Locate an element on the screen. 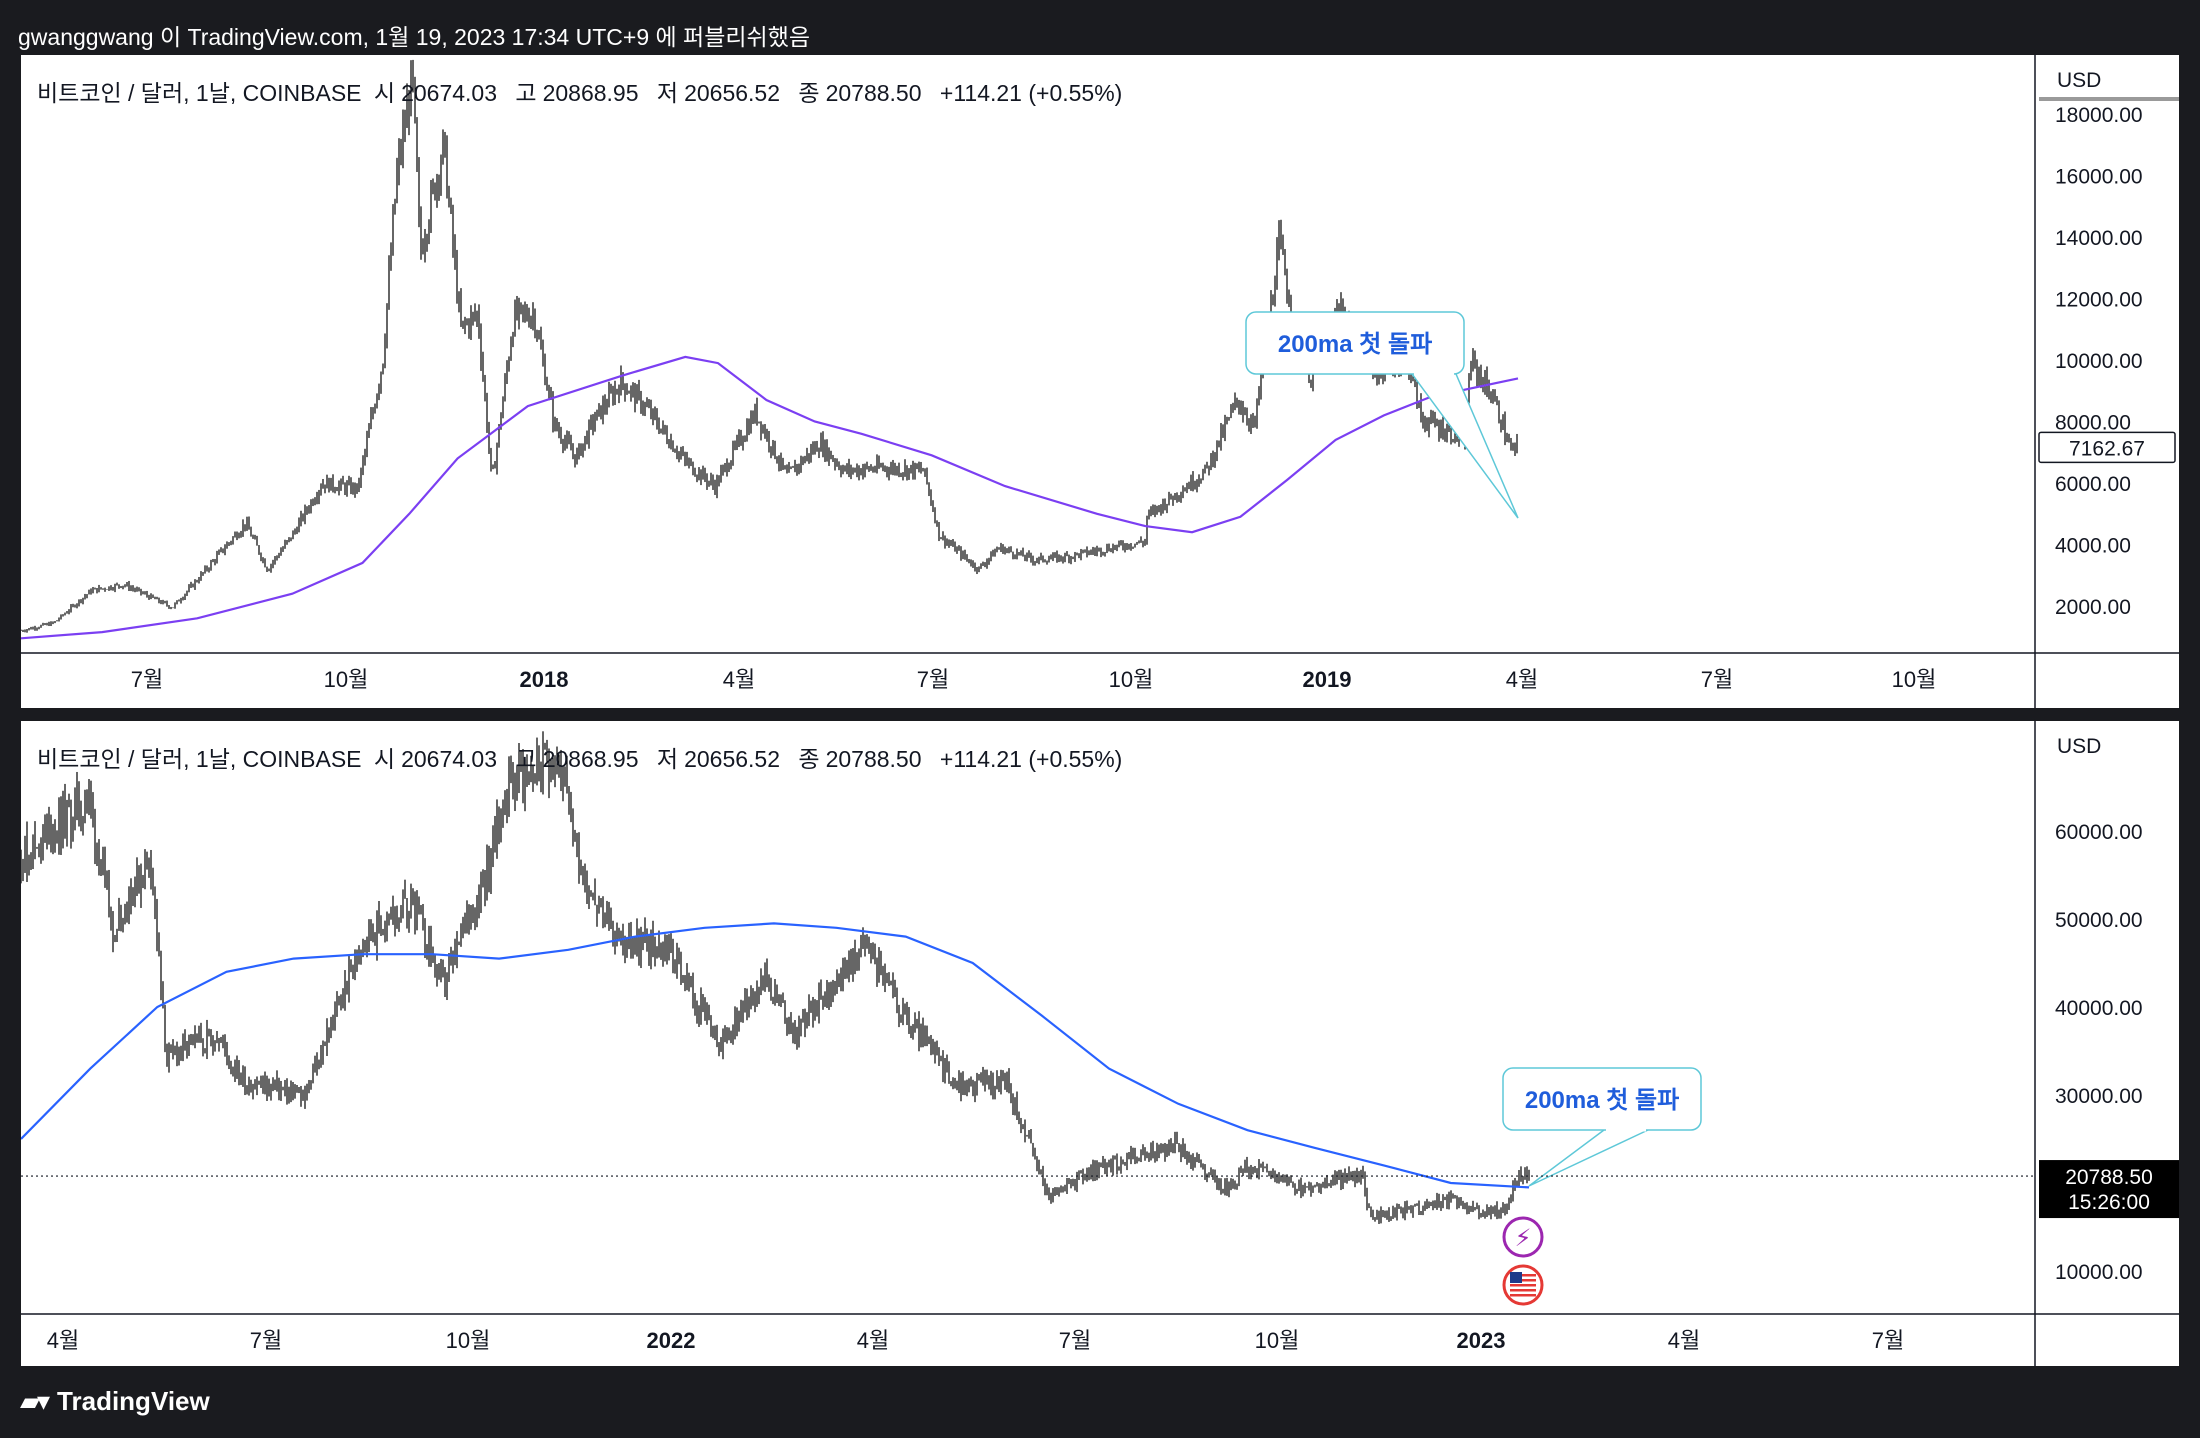  flag-canton is located at coordinates (1516, 1277).